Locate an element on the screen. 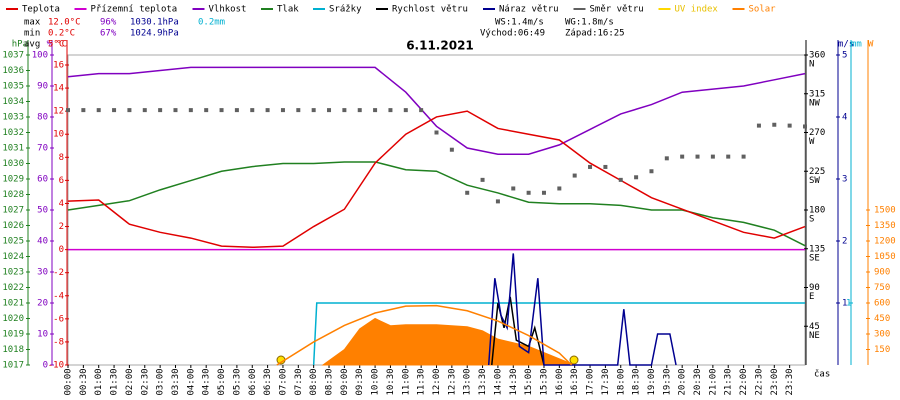 The image size is (900, 400). x-tick-label: 09:30 is located at coordinates (360, 381).